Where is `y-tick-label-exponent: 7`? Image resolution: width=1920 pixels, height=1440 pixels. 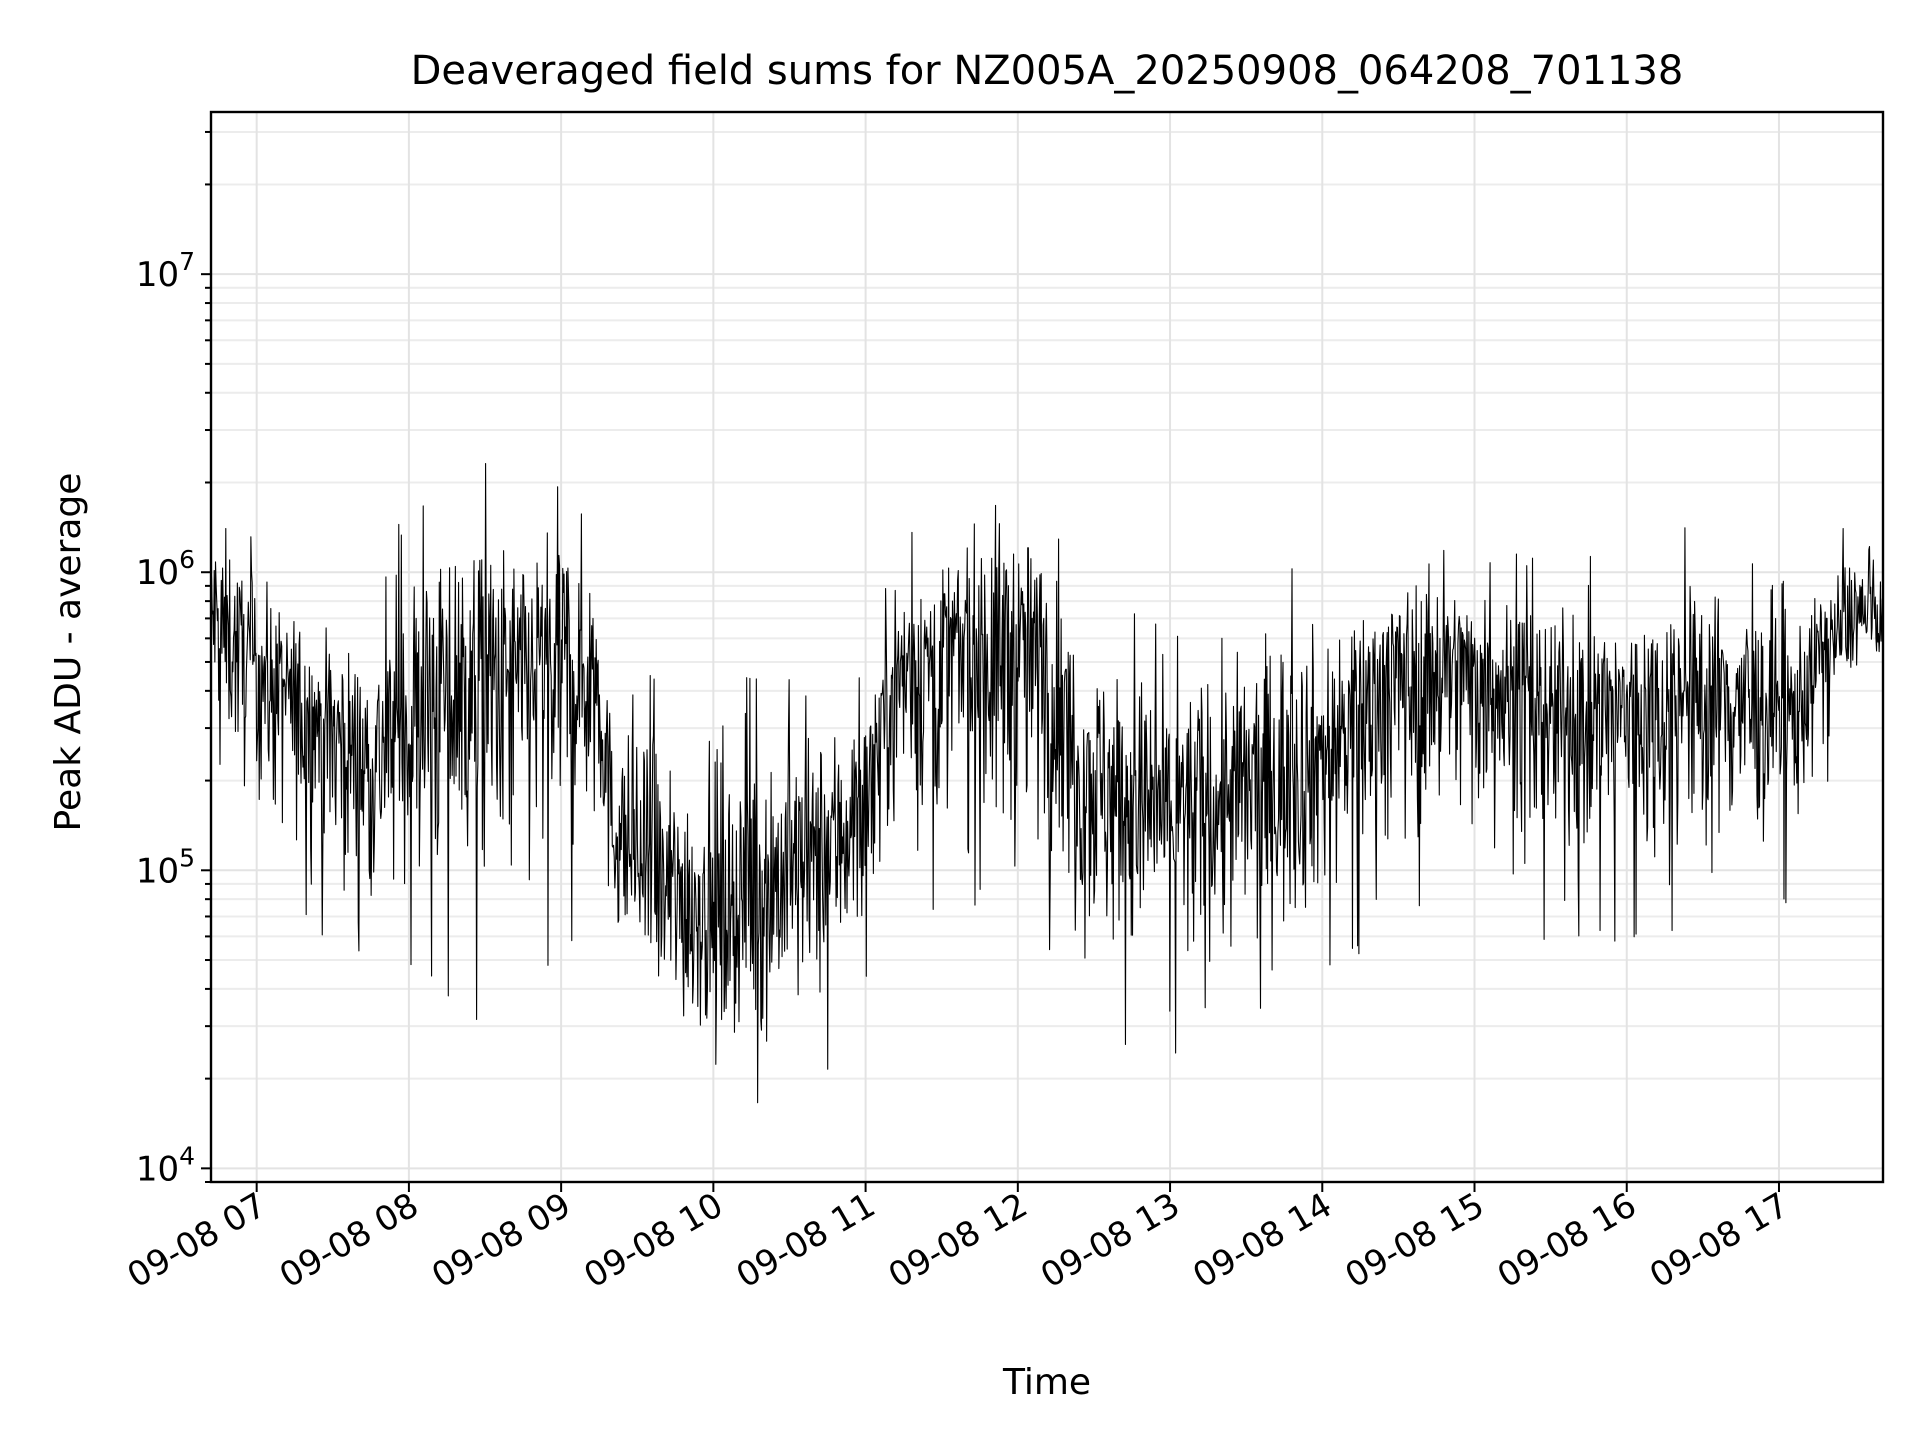
y-tick-label-exponent: 7 is located at coordinates (187, 261).